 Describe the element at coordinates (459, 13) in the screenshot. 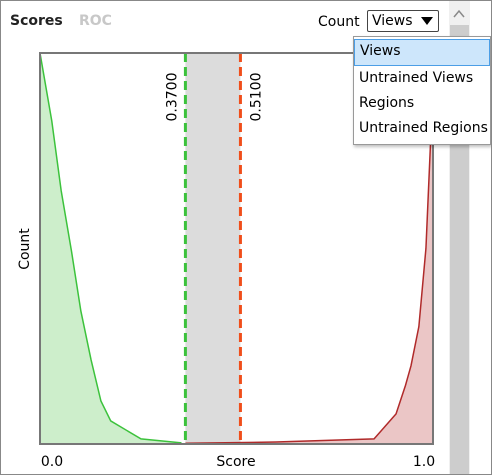

I see `scroll-up` at that location.